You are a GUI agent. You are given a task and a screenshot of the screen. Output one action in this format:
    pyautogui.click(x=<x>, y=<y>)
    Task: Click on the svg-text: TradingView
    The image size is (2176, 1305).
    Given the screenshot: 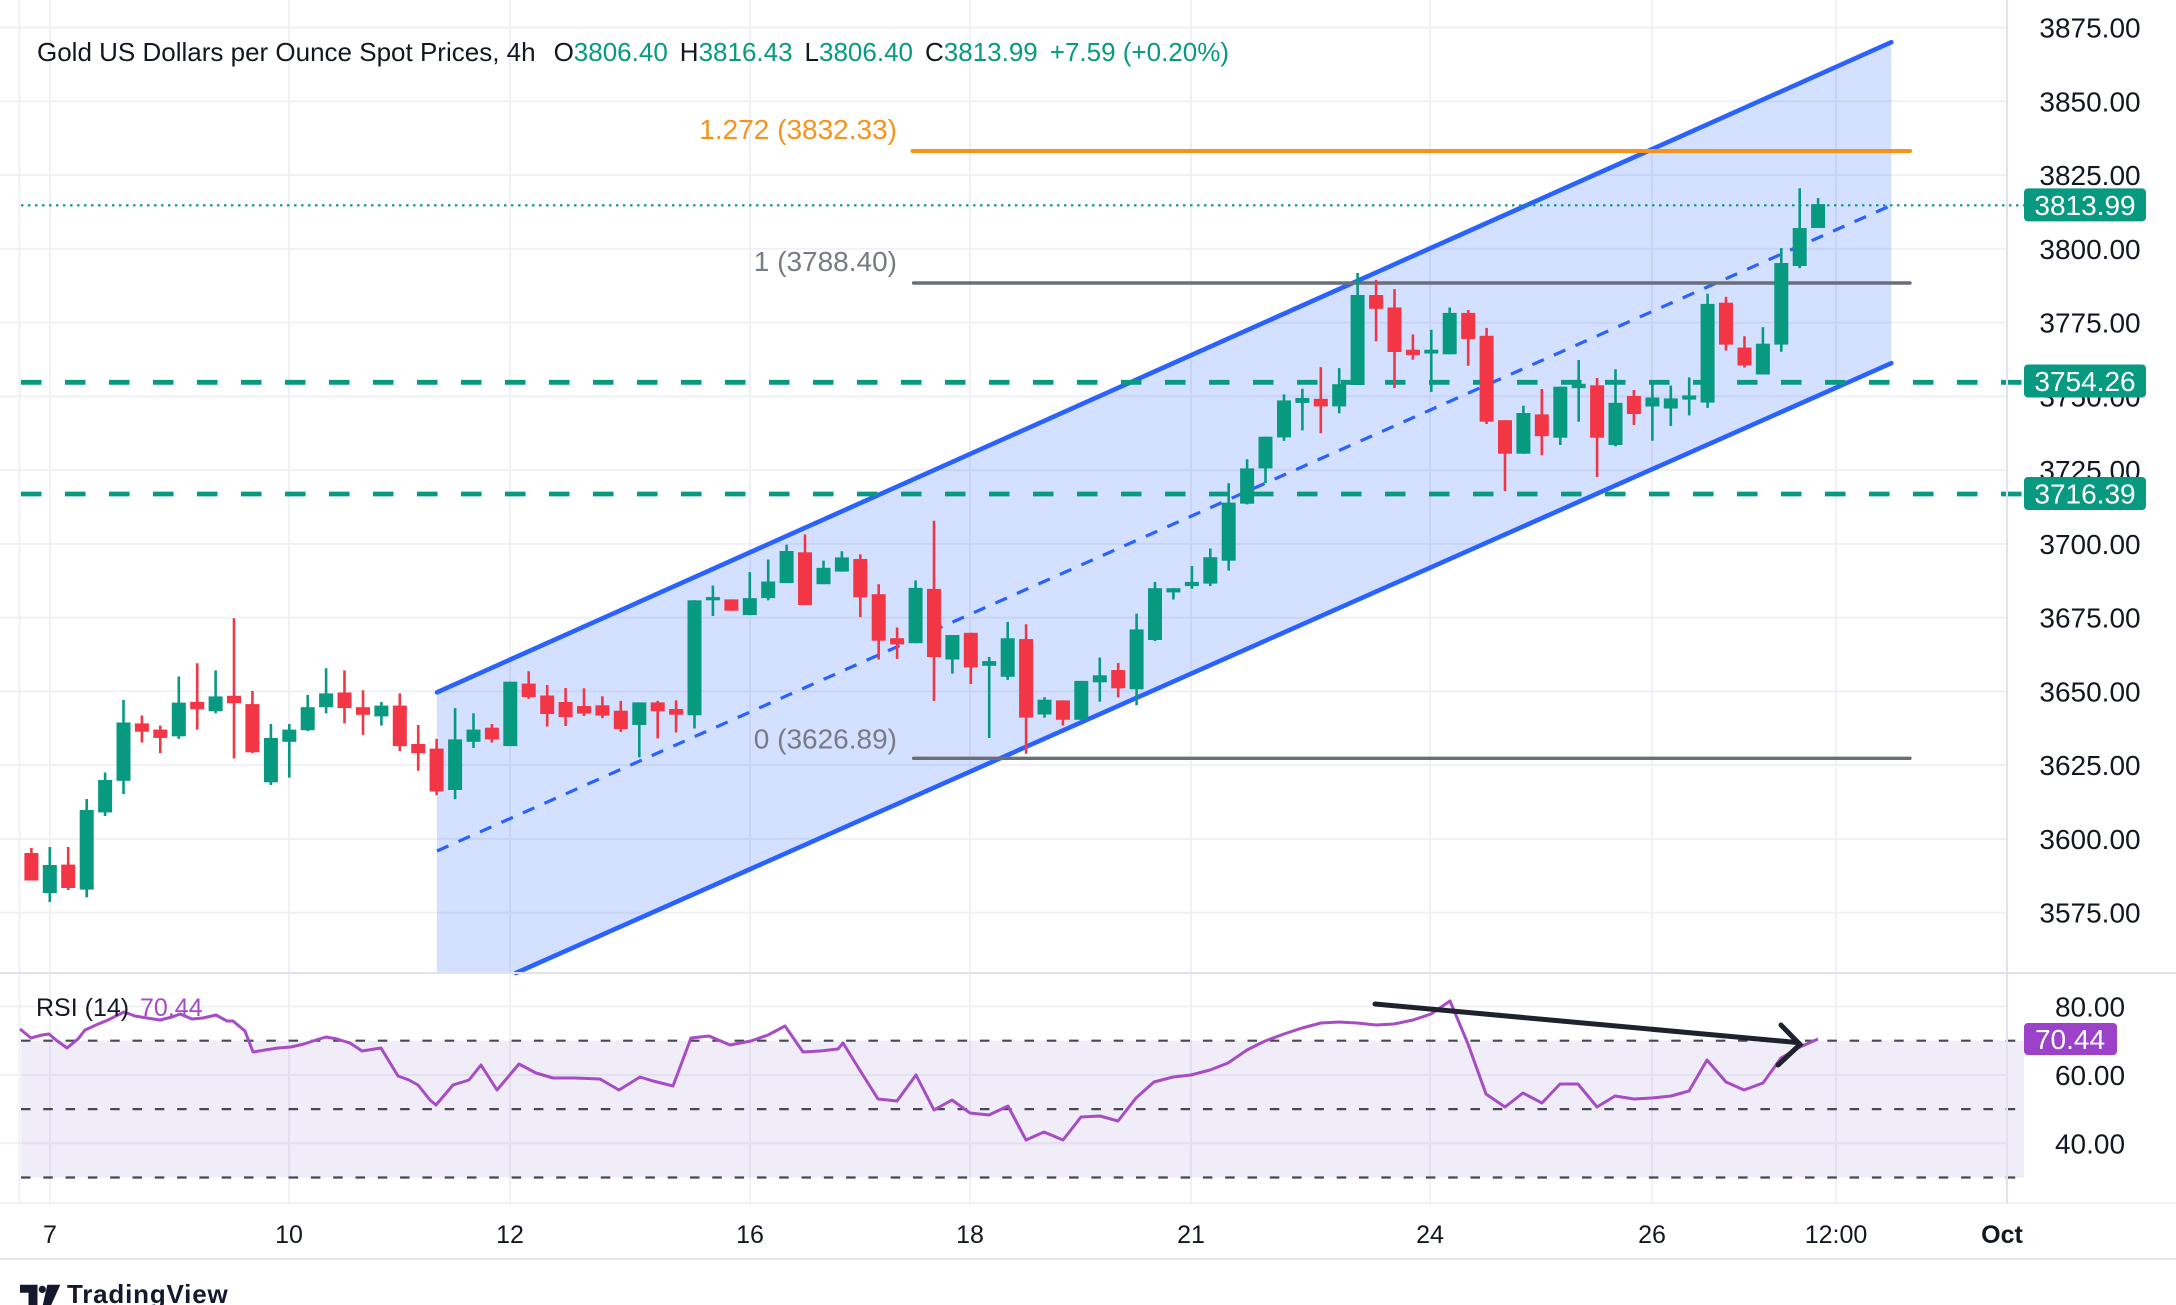 What is the action you would take?
    pyautogui.click(x=147, y=1292)
    